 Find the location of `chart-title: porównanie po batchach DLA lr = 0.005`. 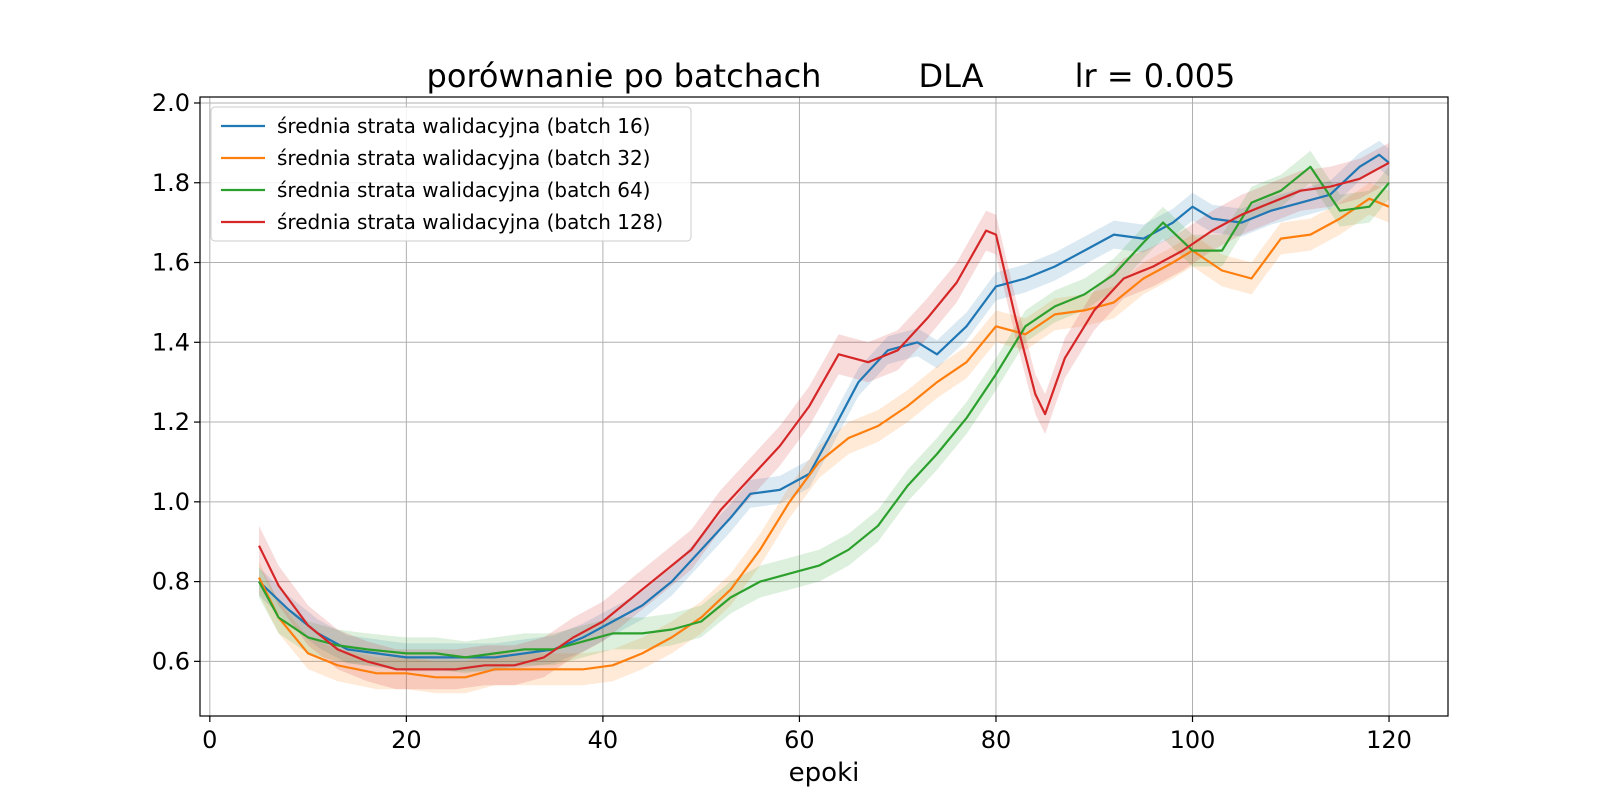

chart-title: porównanie po batchach DLA lr = 0.005 is located at coordinates (831, 76).